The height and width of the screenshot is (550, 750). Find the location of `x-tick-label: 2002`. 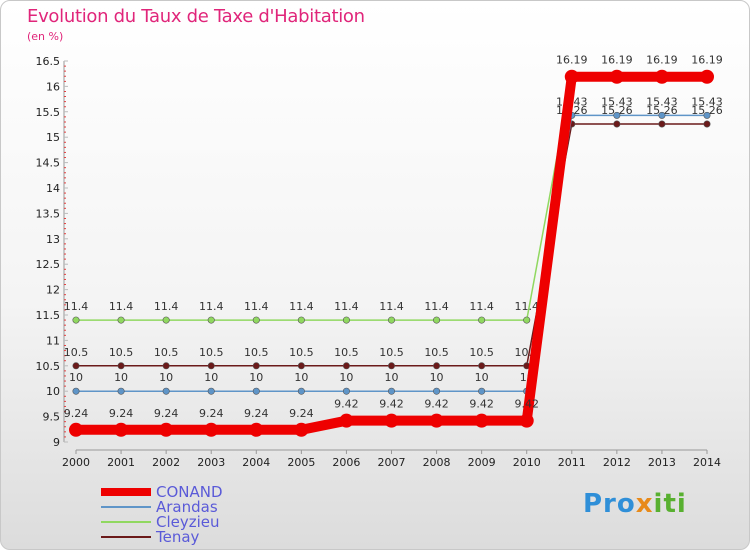

x-tick-label: 2002 is located at coordinates (166, 462).